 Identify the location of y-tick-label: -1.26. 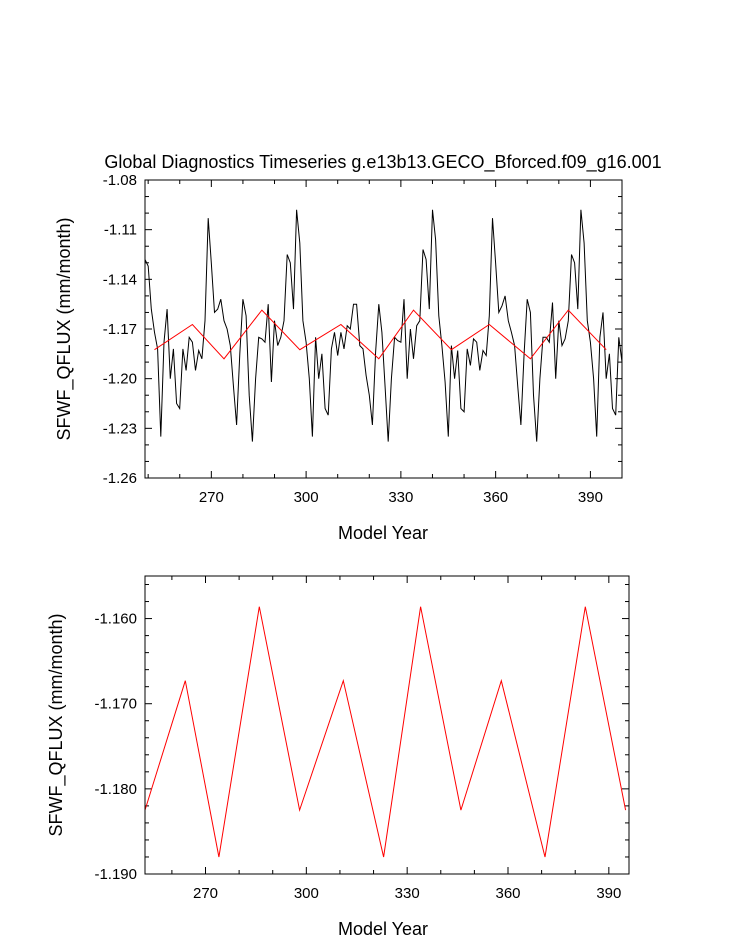
(120, 478).